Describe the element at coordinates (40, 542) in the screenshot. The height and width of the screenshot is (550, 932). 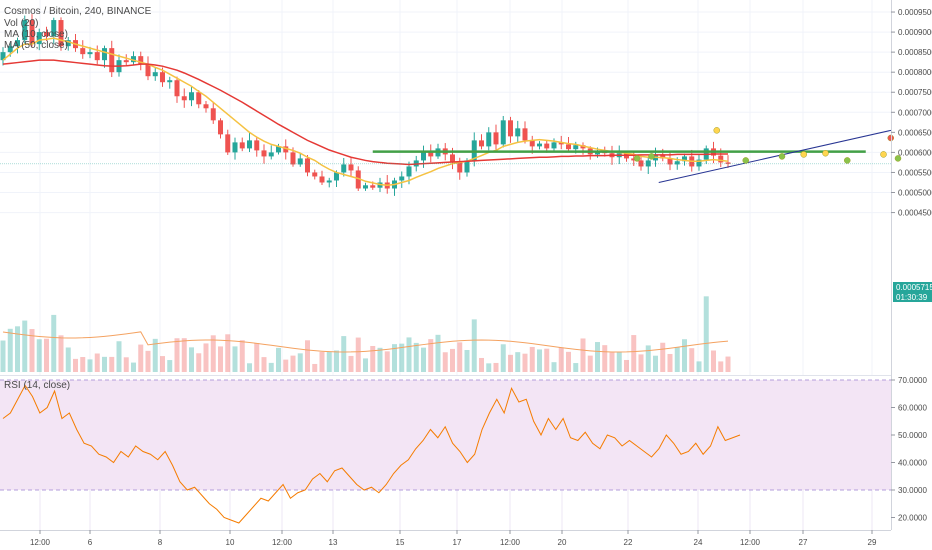
I see `time-tick-label: 12:00` at that location.